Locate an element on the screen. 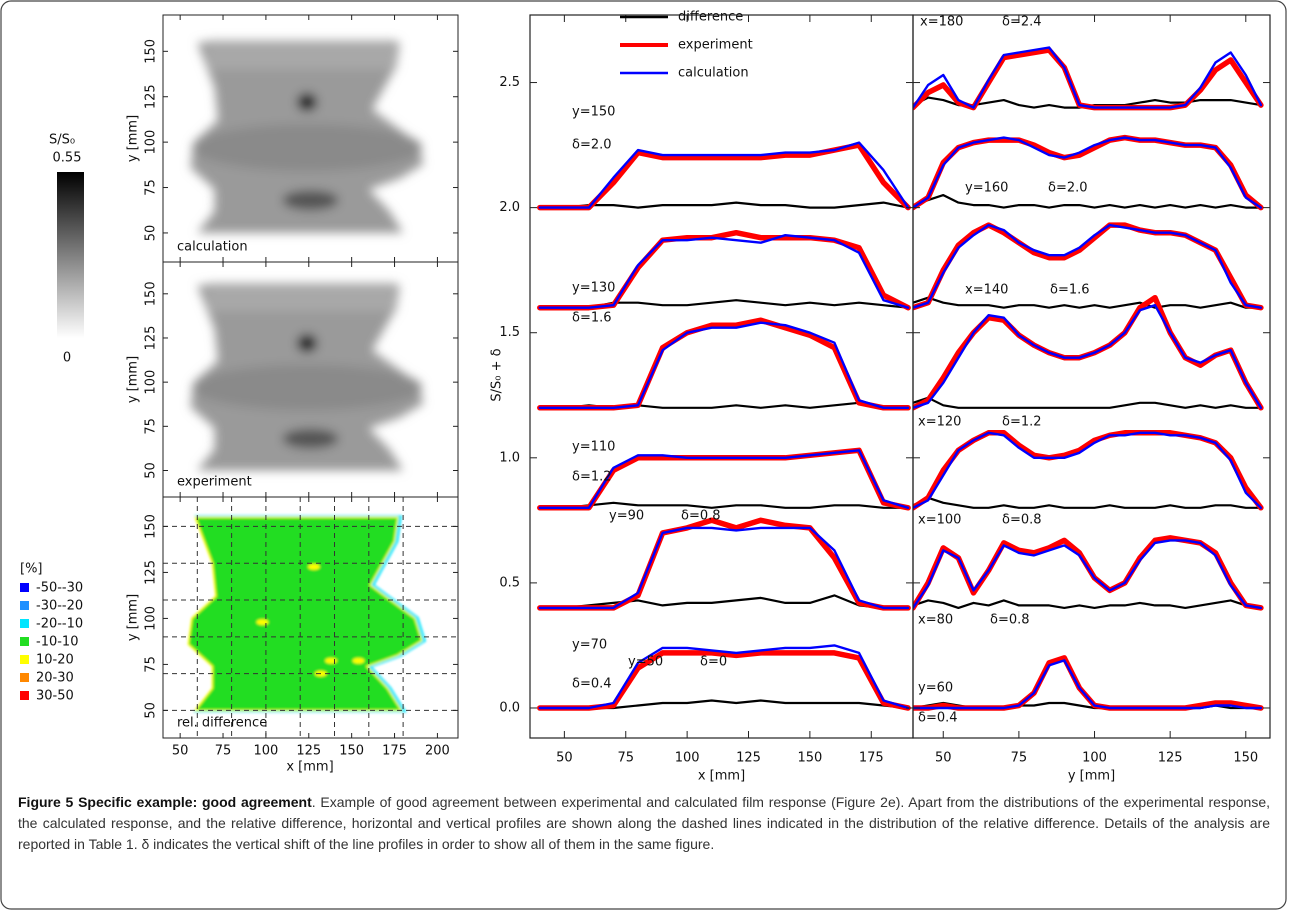 The image size is (1289, 912). difference-map is located at coordinates (307, 614).